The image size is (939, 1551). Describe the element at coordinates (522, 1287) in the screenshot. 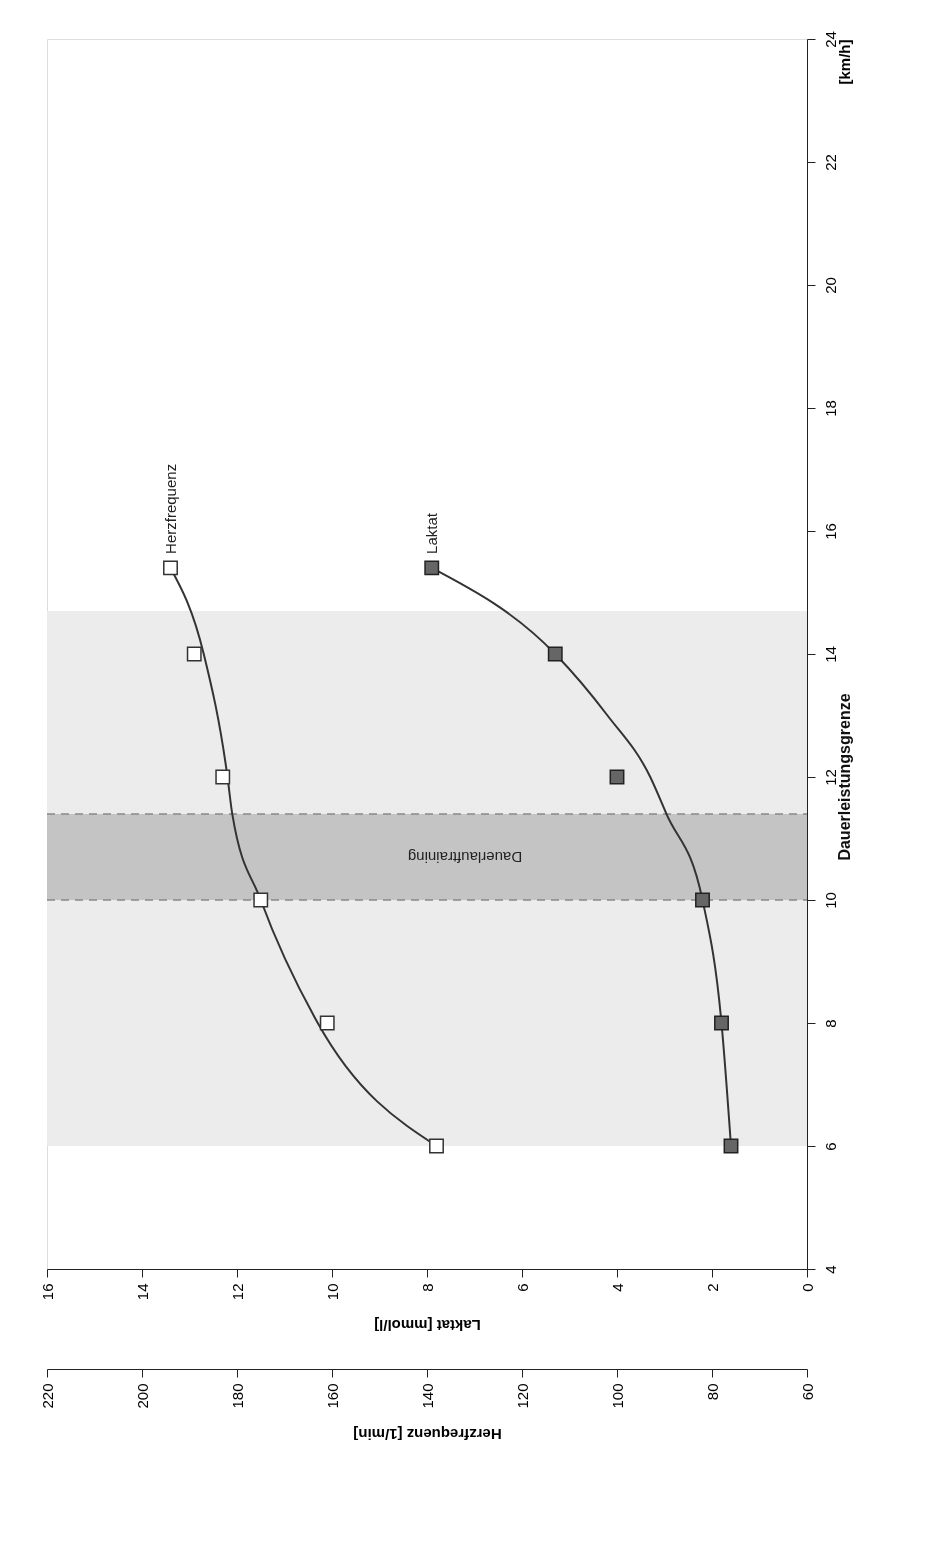

I see `x-tick-label: 6` at that location.